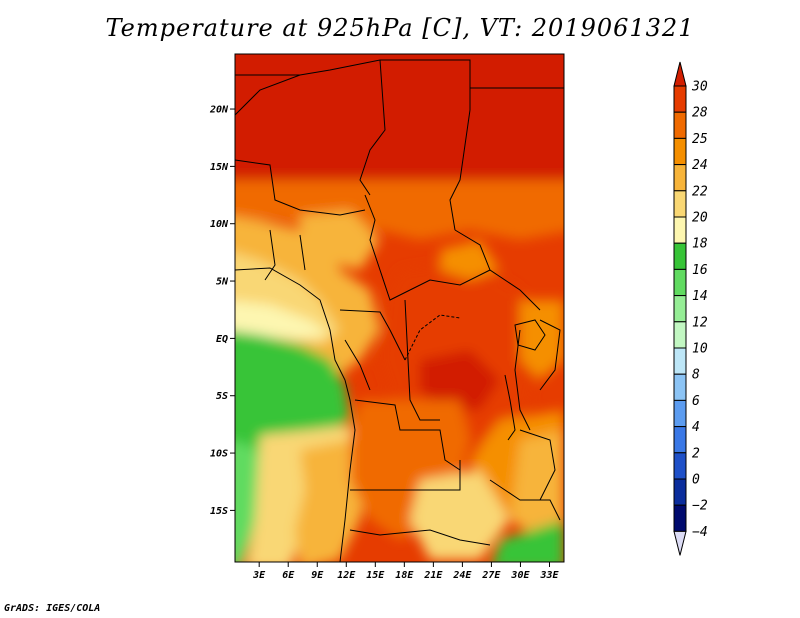  What do you see at coordinates (700, 322) in the screenshot?
I see `colorbar-label: 12` at bounding box center [700, 322].